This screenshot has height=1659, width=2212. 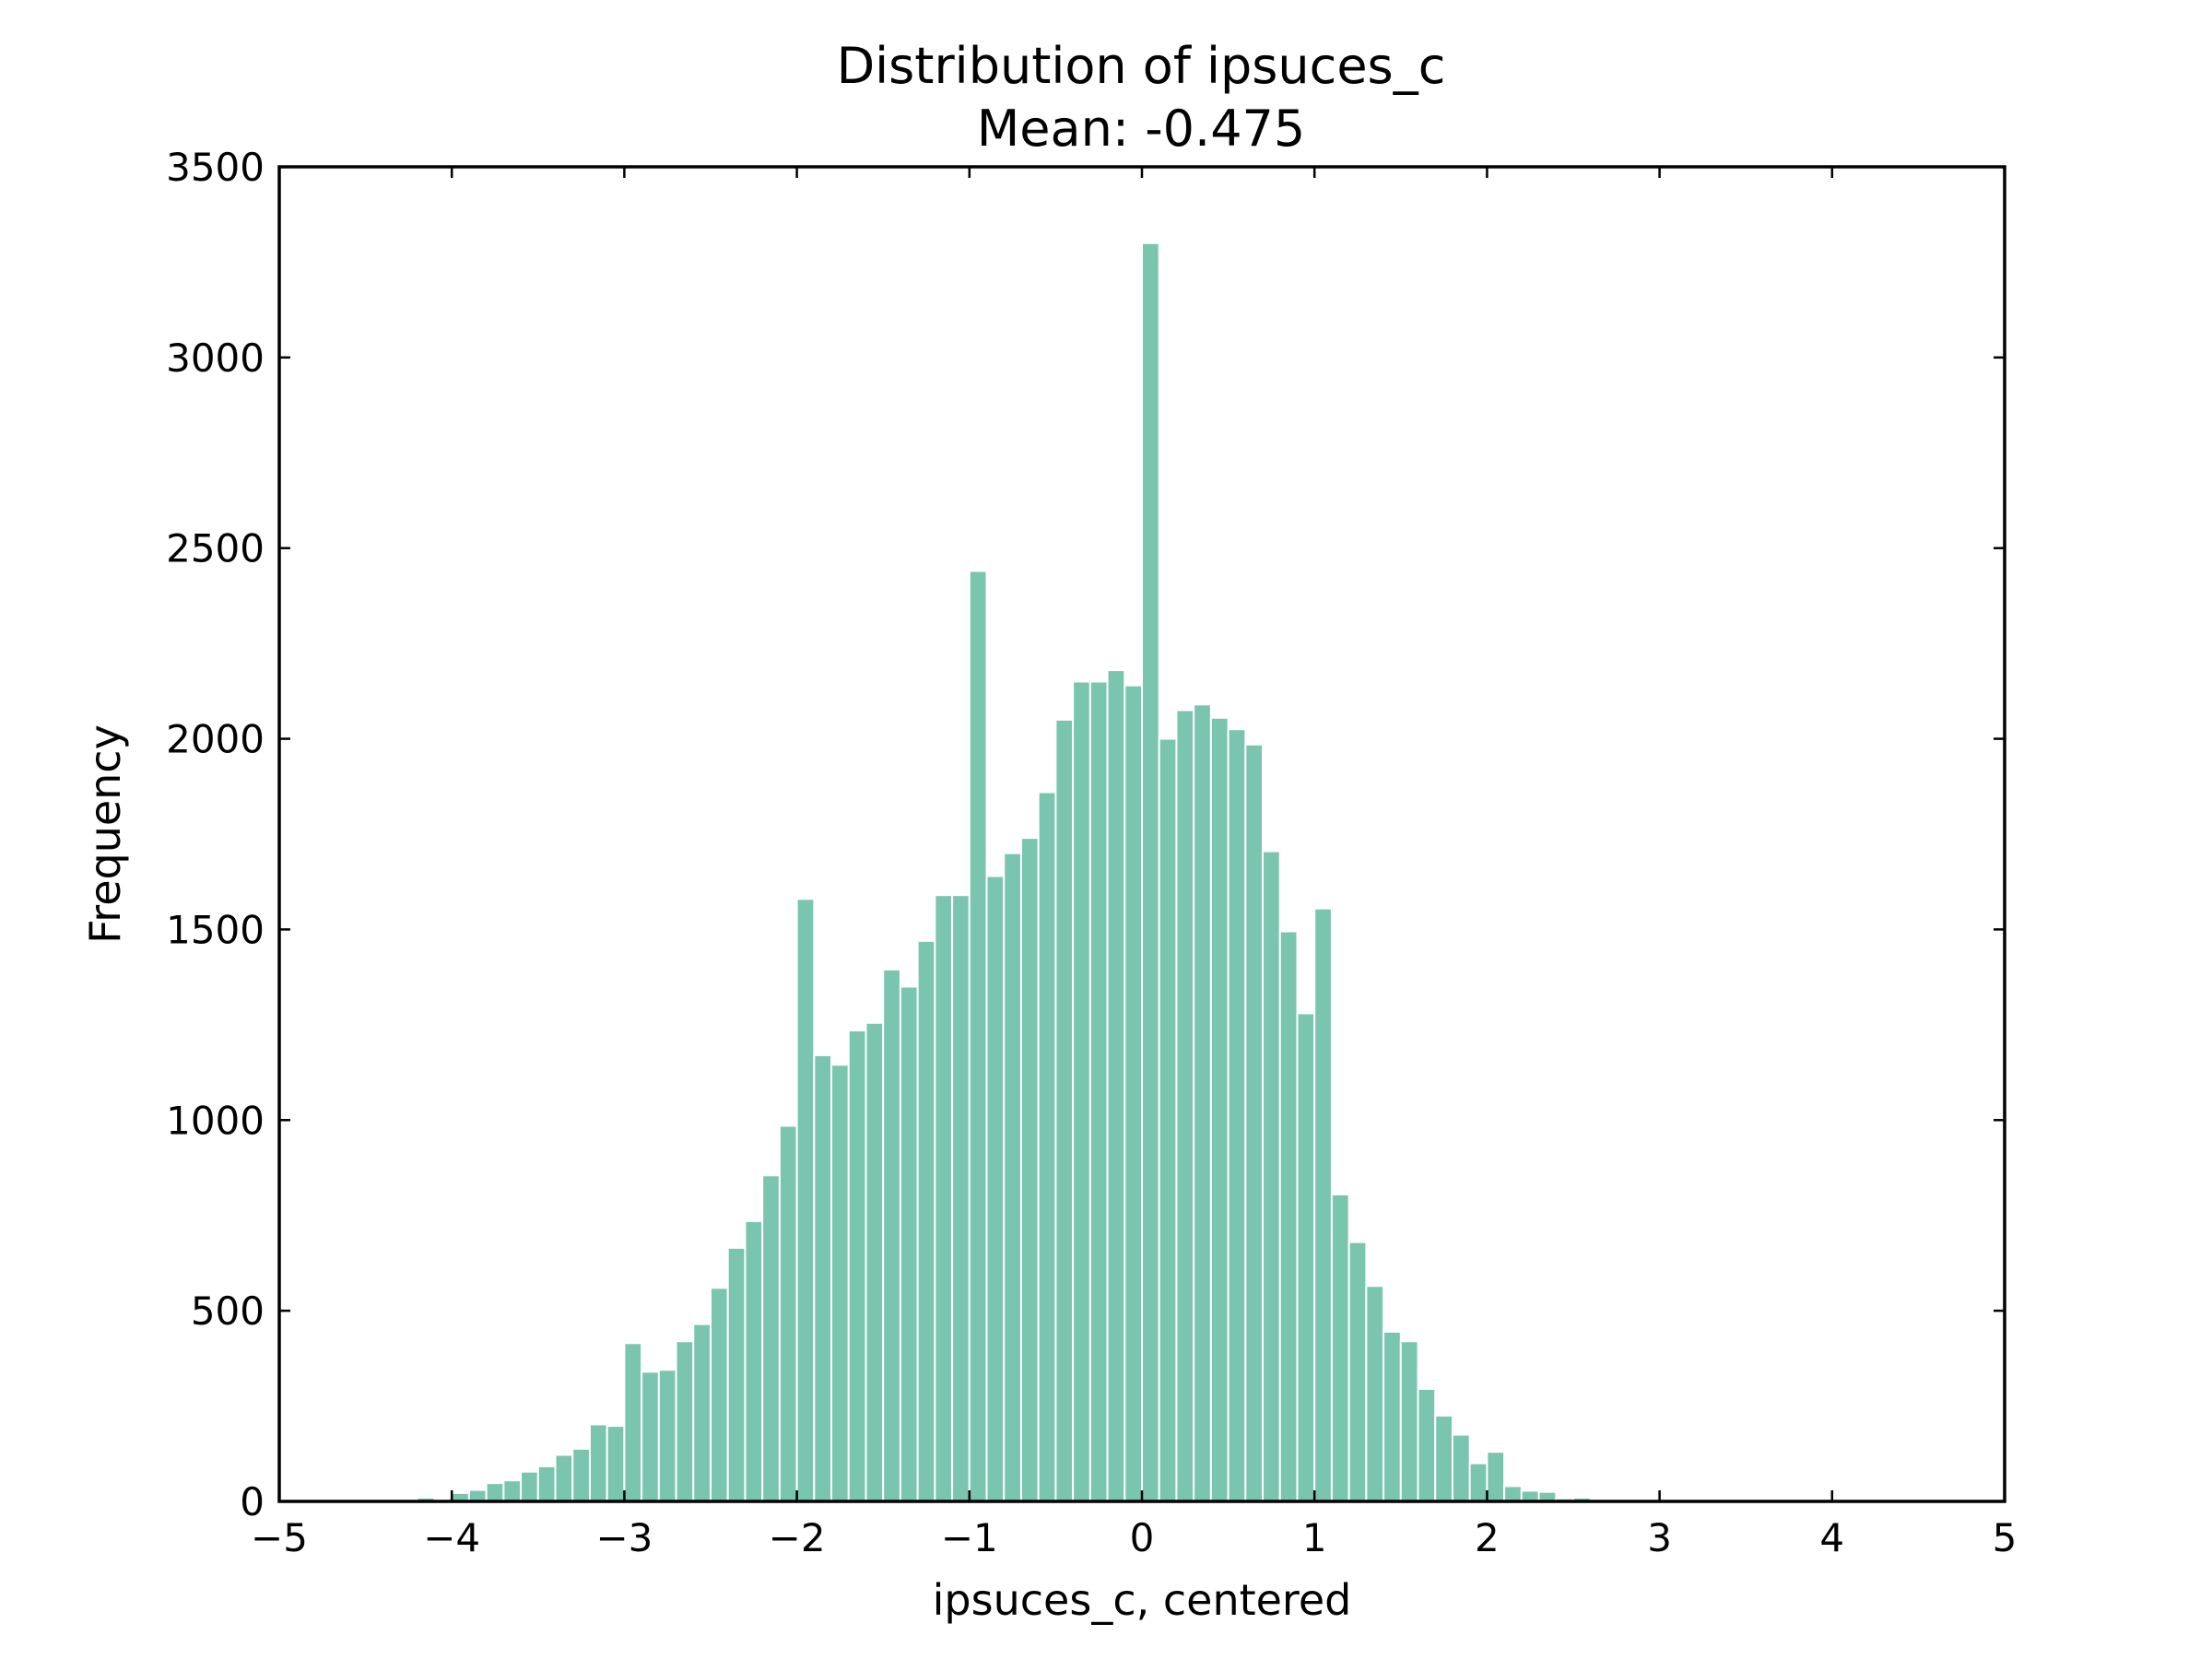 I want to click on y-tick-label: 1000, so click(x=215, y=1120).